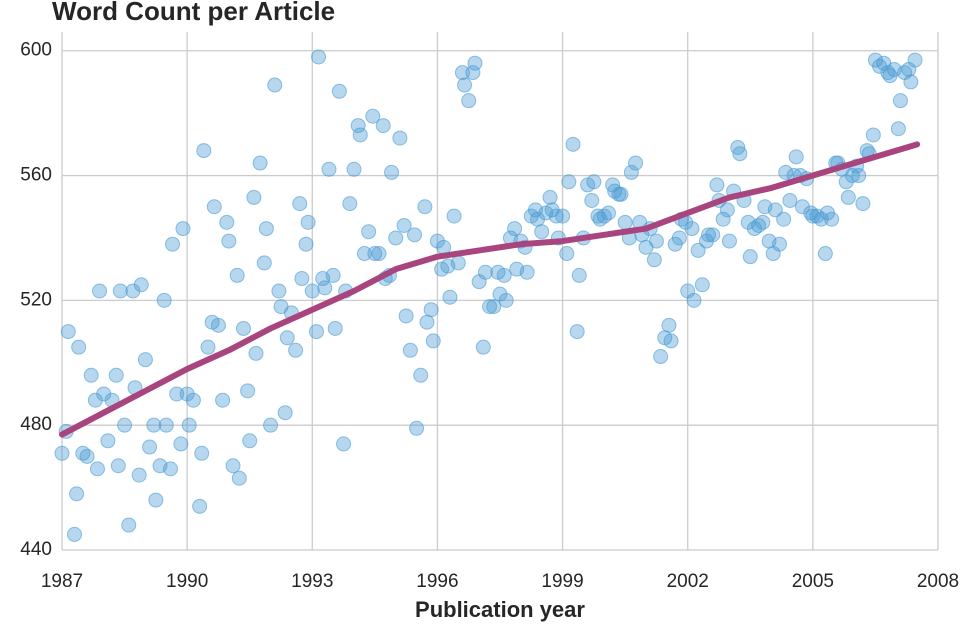 Image resolution: width=962 pixels, height=629 pixels. I want to click on x-tick-label: 2008, so click(938, 581).